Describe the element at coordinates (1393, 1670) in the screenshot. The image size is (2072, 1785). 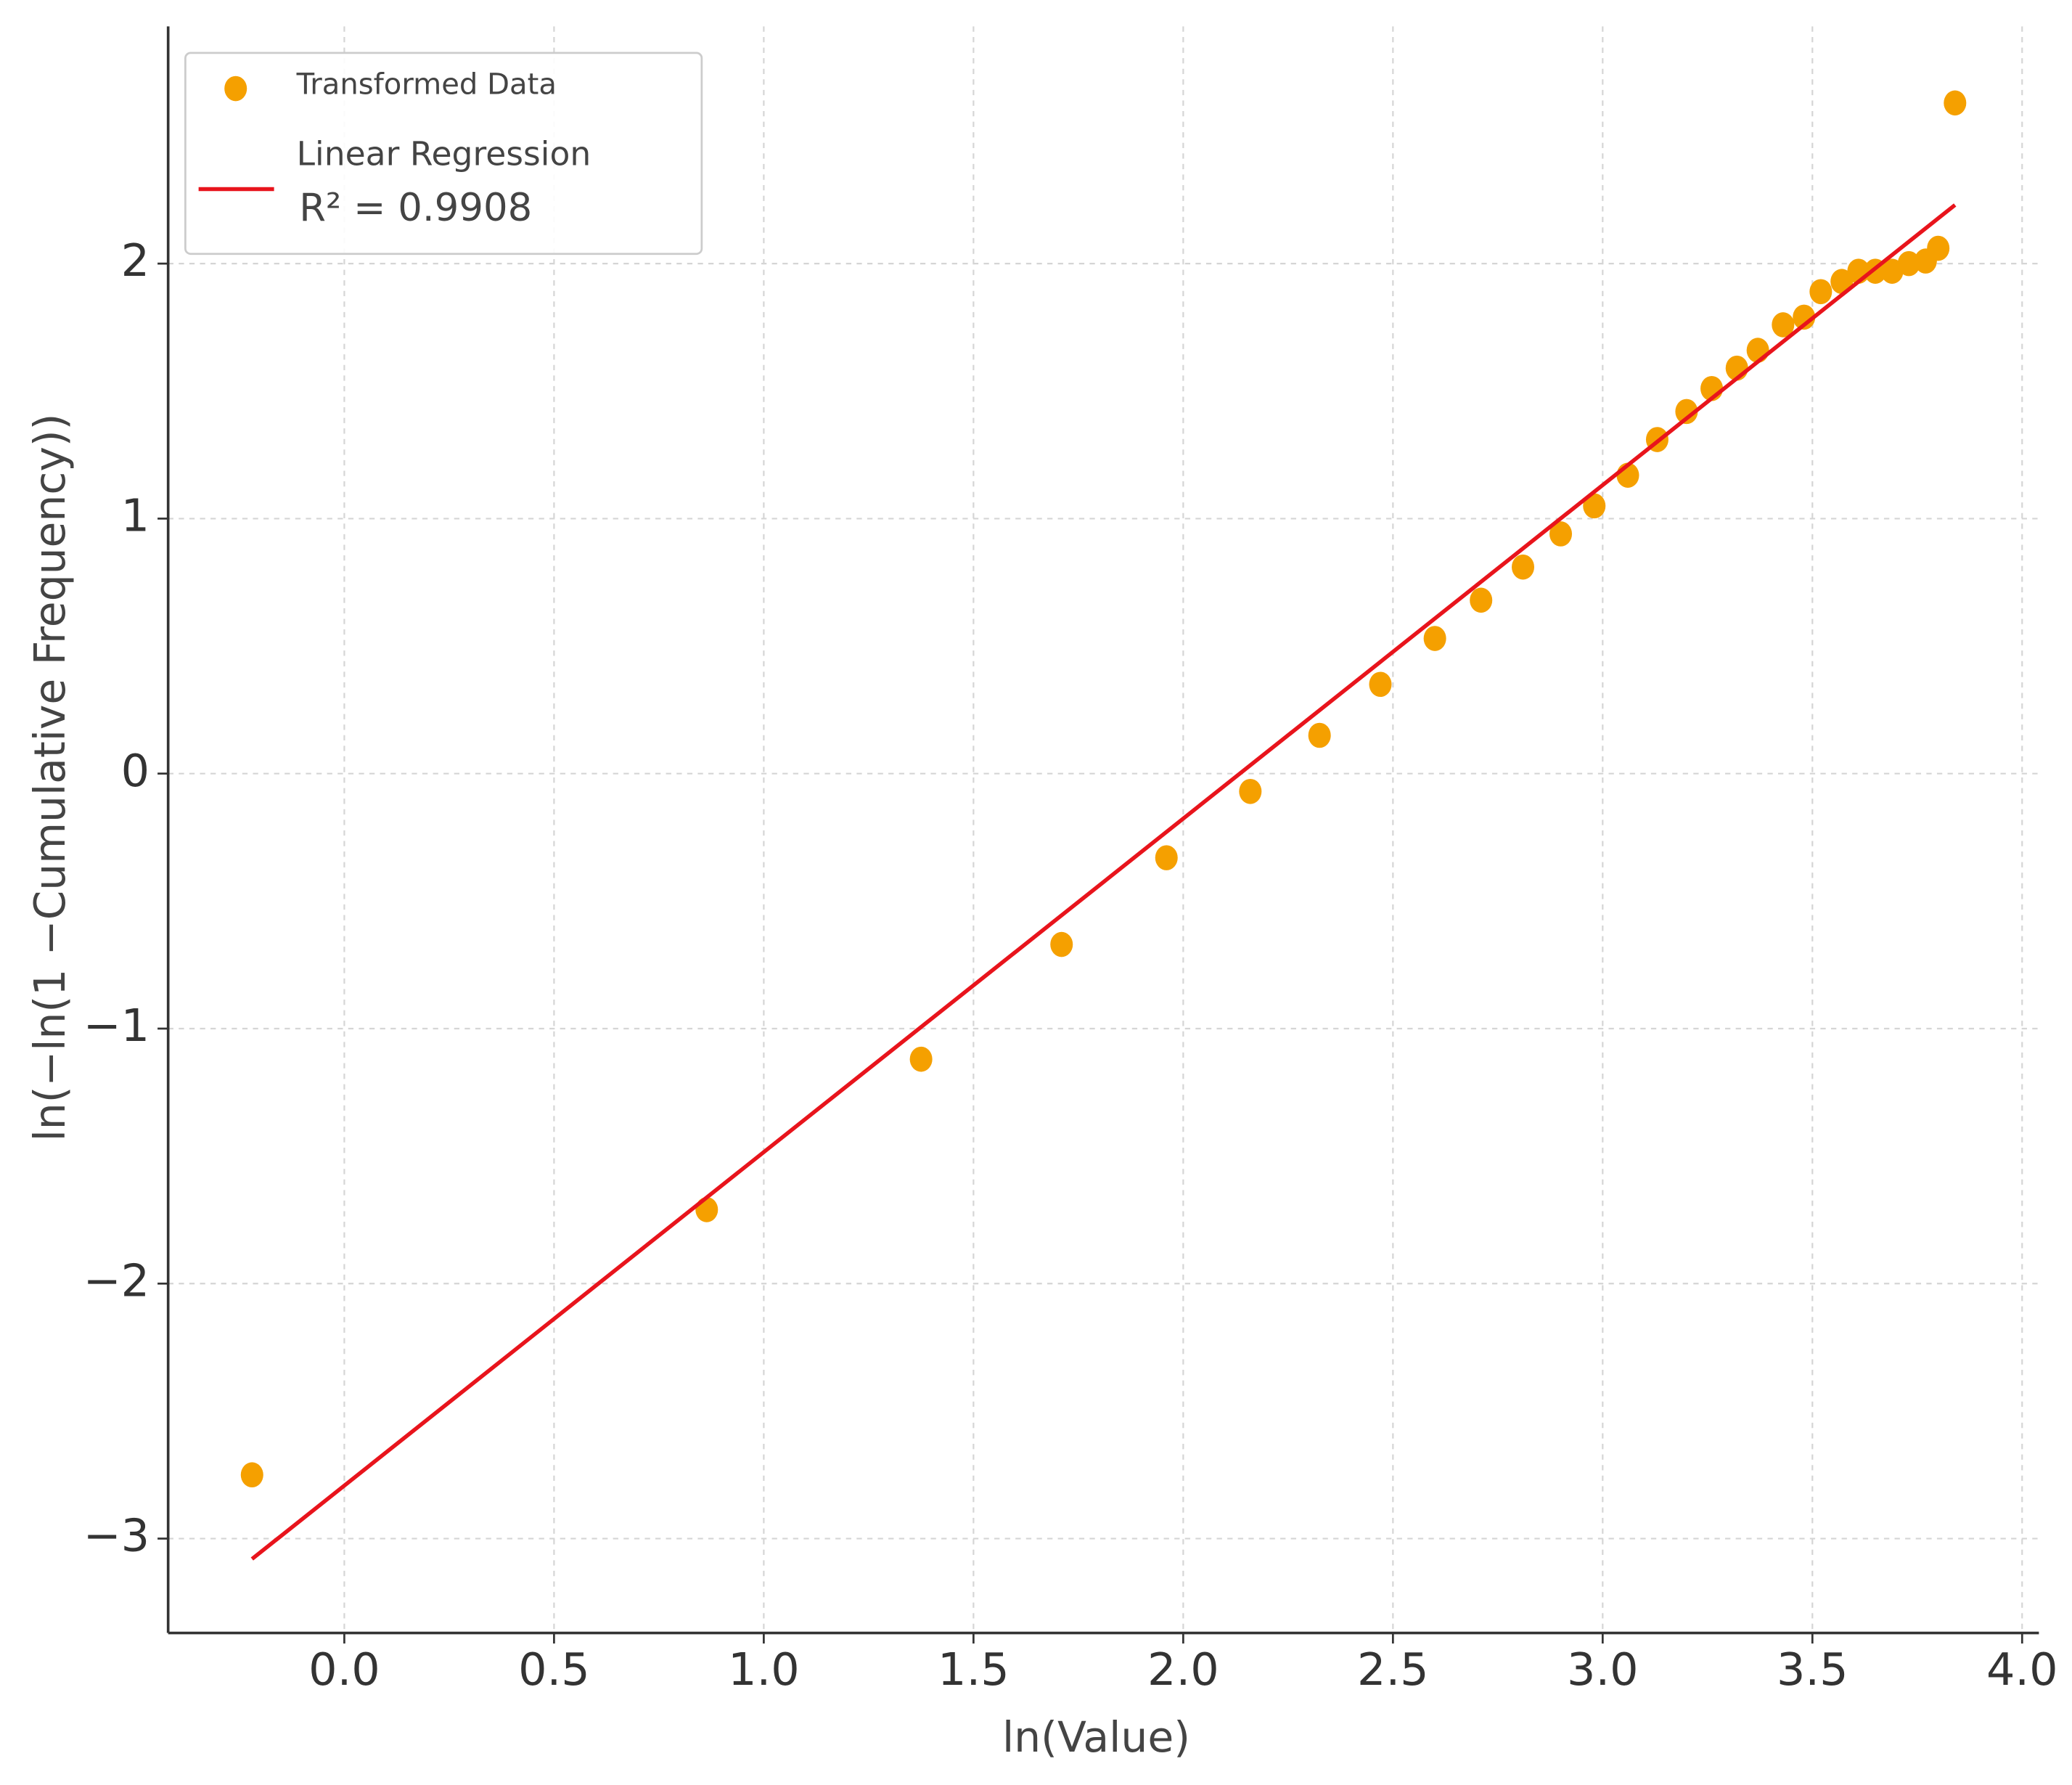
I see `x-tick-label: 2.5` at that location.